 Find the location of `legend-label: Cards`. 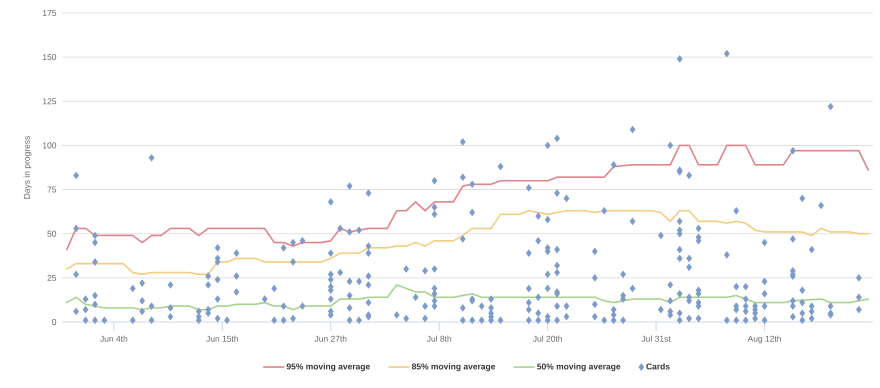

legend-label: Cards is located at coordinates (658, 366).